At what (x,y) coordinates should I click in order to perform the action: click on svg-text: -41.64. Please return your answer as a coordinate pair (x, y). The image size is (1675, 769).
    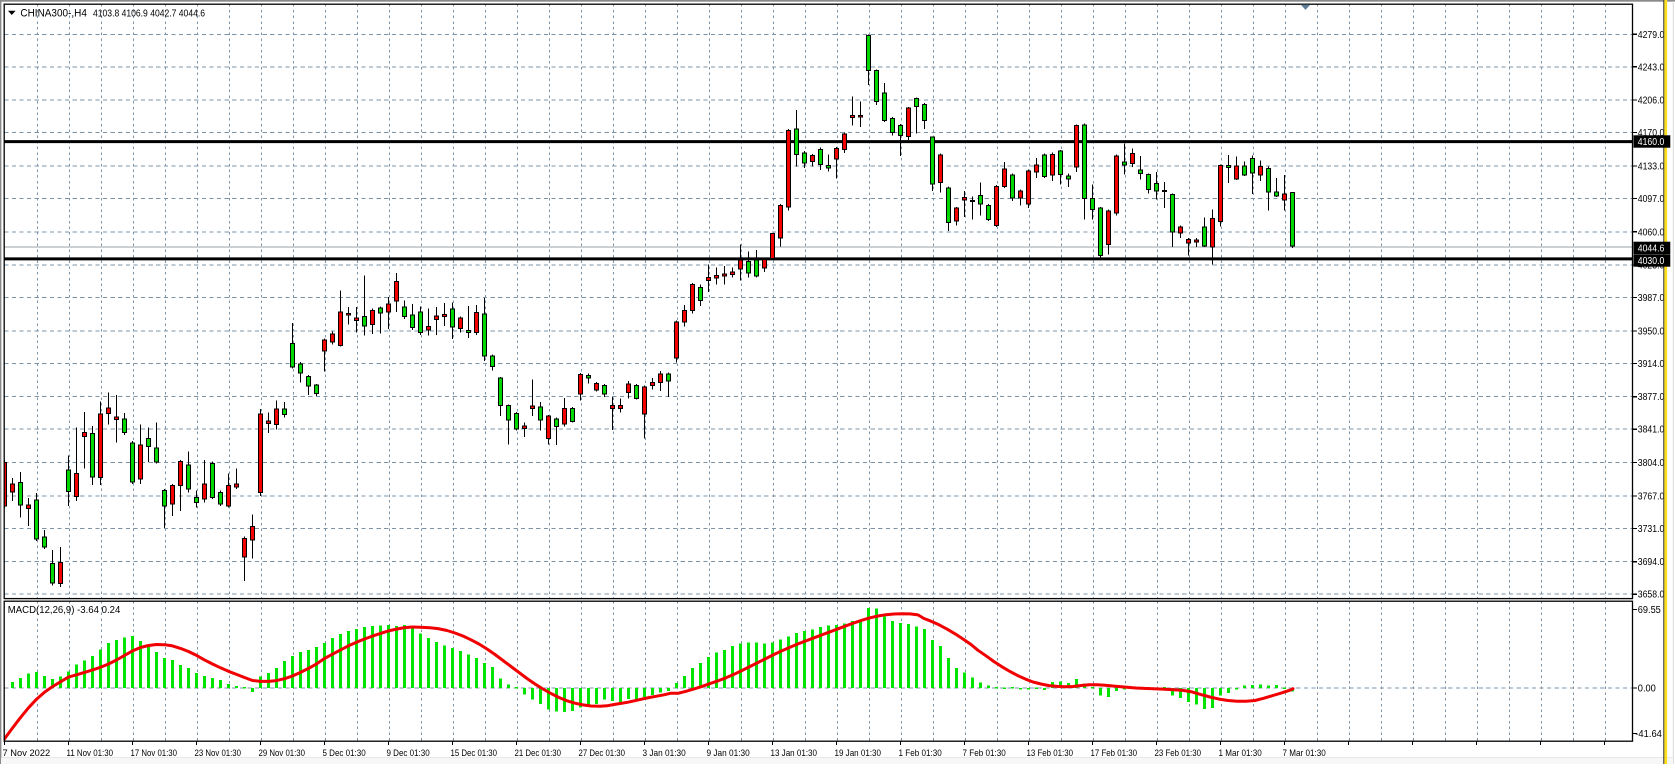
    Looking at the image, I should click on (1648, 734).